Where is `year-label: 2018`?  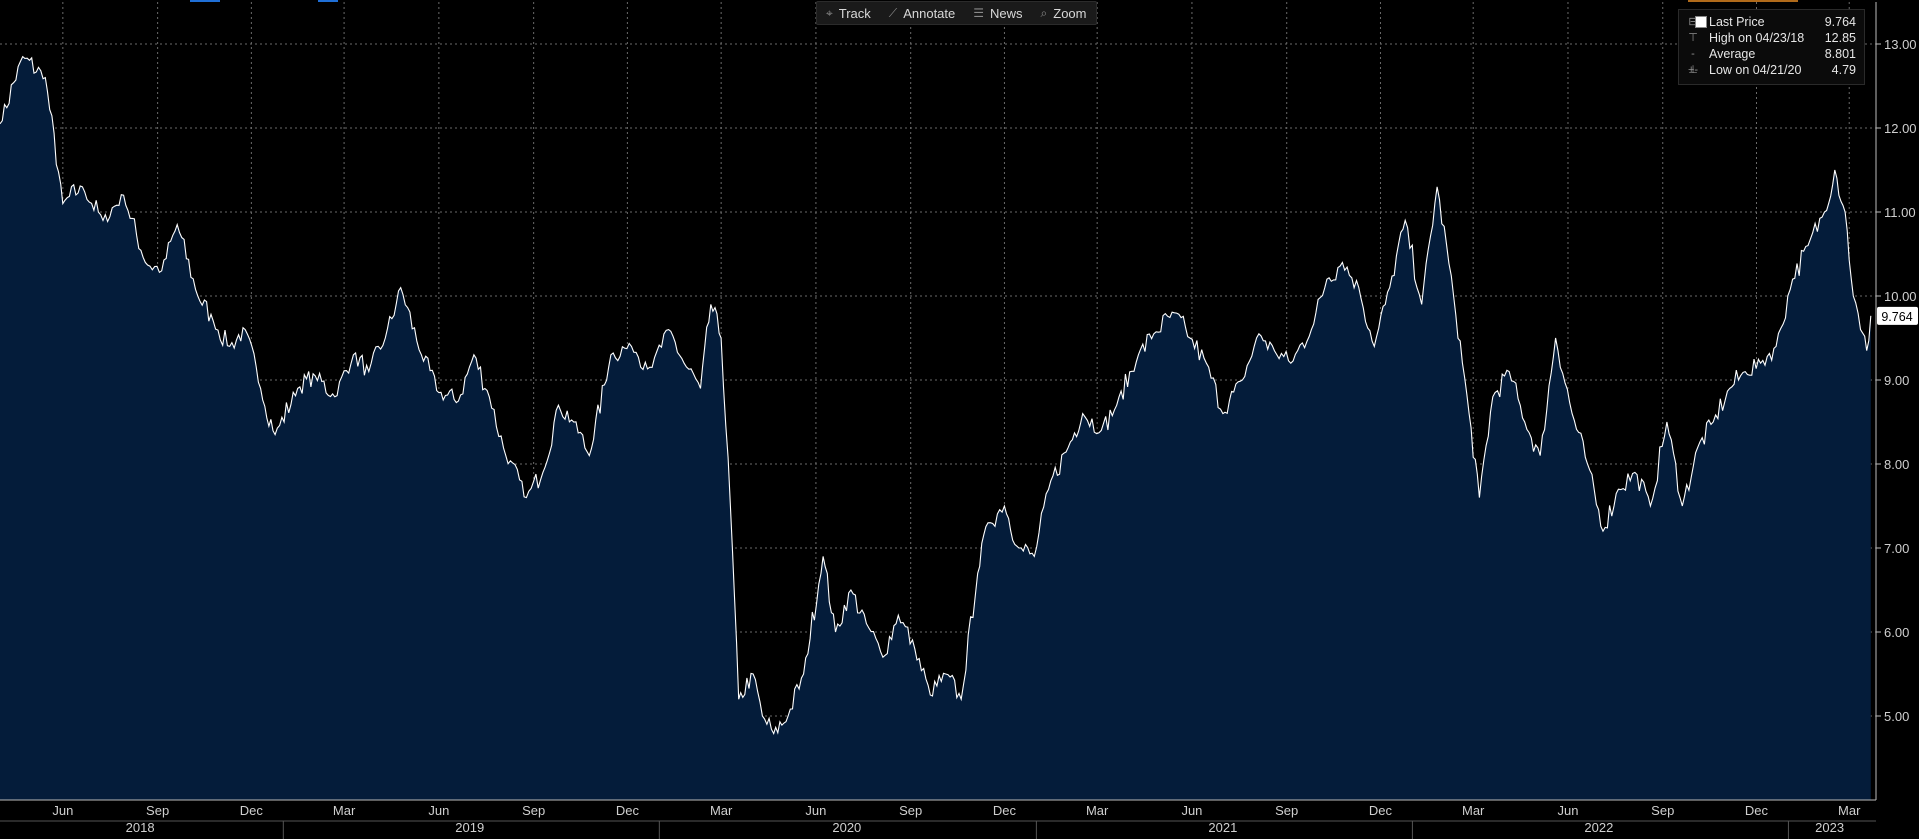
year-label: 2018 is located at coordinates (140, 827).